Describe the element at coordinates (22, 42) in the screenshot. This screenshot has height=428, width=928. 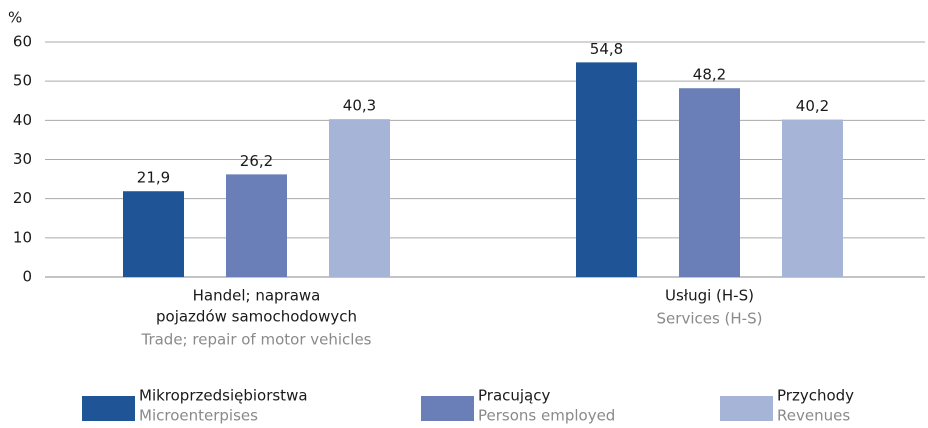
I see `y-tick-label: 60` at that location.